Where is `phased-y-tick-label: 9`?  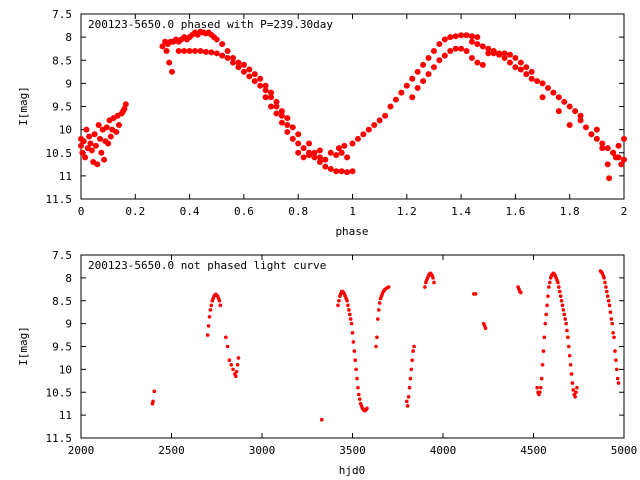
phased-y-tick-label: 9 is located at coordinates (68, 83).